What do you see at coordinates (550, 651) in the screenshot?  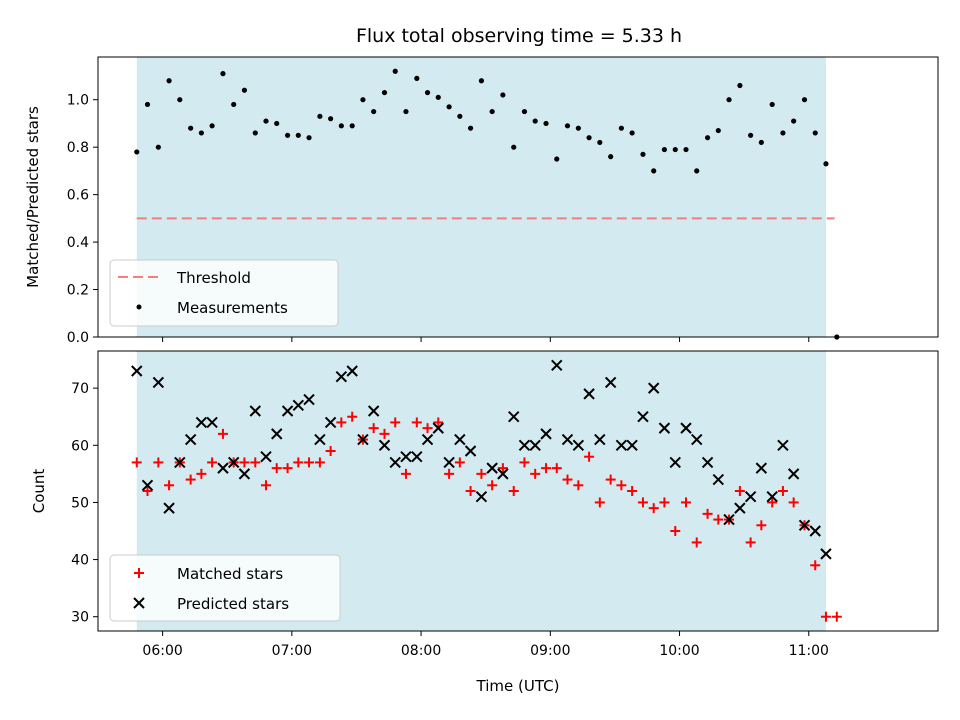 I see `x-tick-label: 09:00` at bounding box center [550, 651].